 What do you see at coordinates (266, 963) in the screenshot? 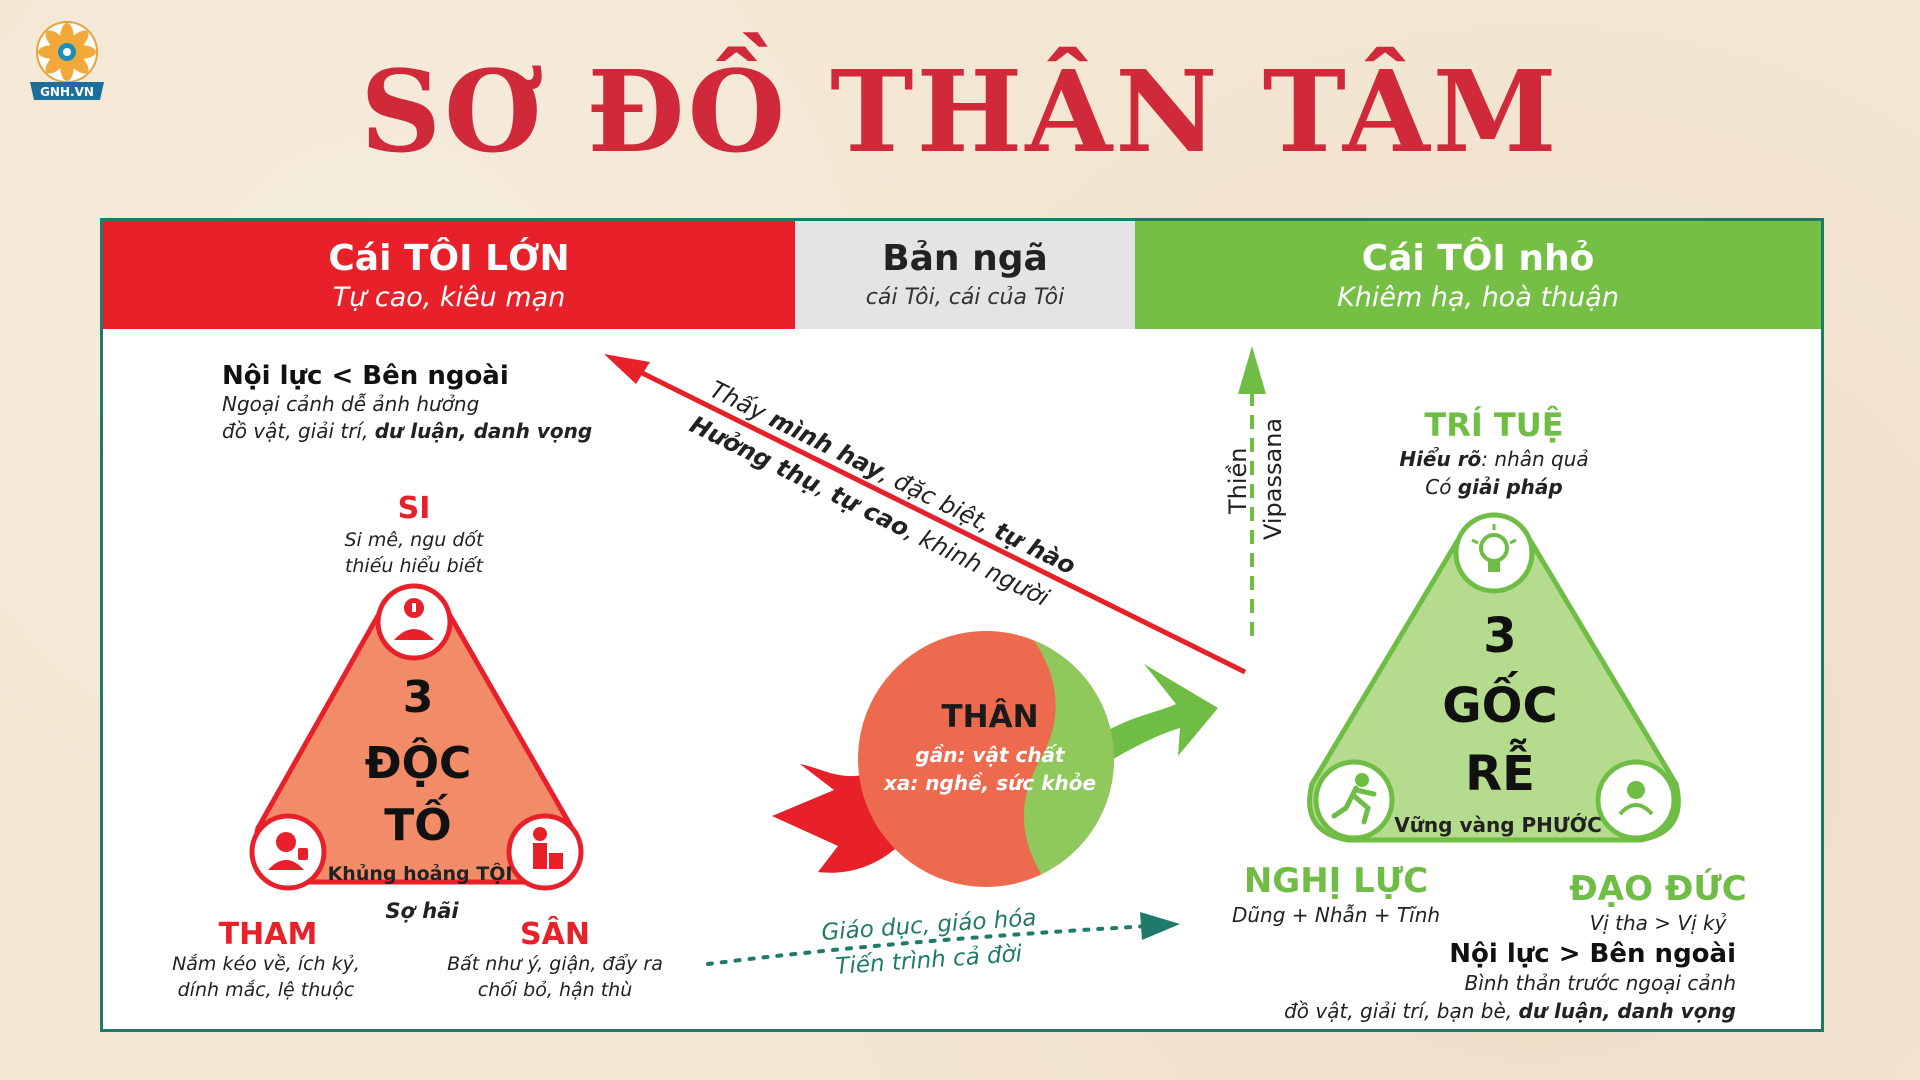
I see `tham-line1: Nắm kéo về, ích kỷ,` at bounding box center [266, 963].